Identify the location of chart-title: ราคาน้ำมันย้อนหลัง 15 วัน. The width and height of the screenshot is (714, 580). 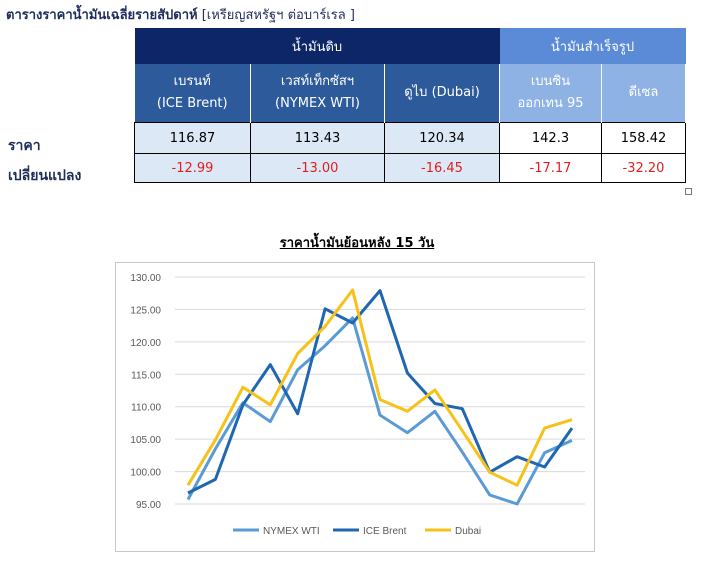
(357, 243).